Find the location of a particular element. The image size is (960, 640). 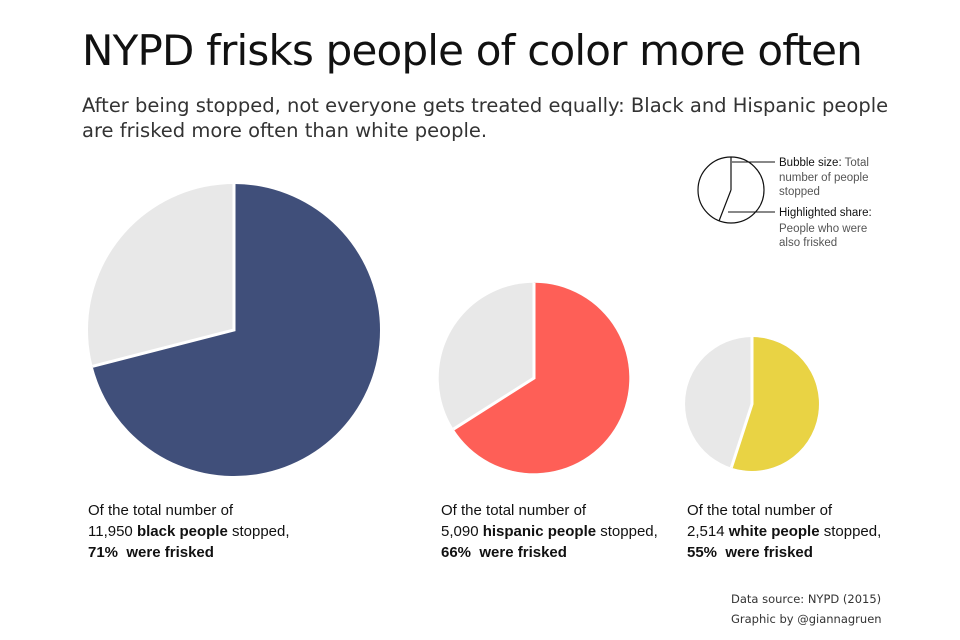

page-title: NYPD frisks people of color more often is located at coordinates (472, 50).